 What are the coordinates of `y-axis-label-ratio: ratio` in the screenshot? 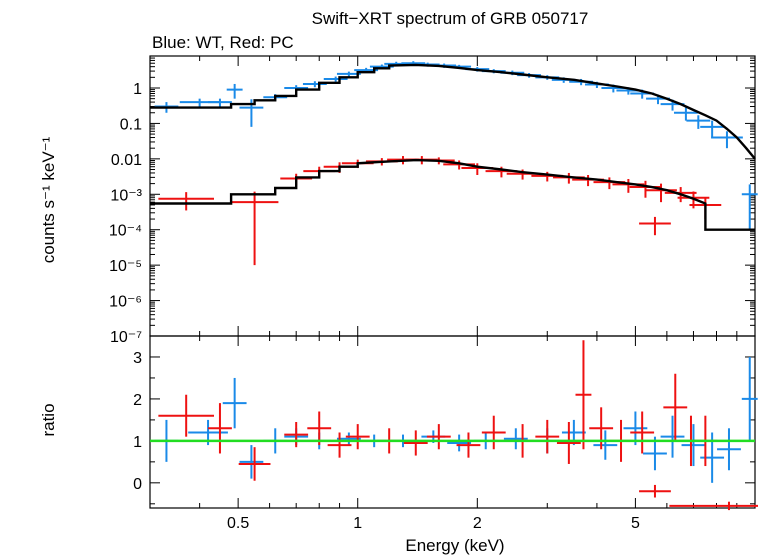 It's located at (48, 419).